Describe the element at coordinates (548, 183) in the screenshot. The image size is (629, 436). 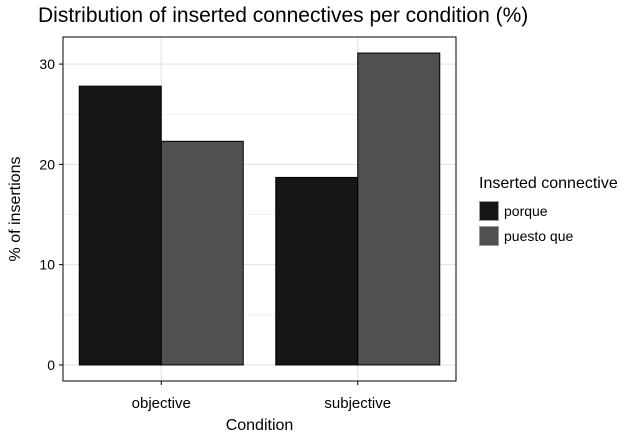
I see `legend-title: Inserted connective` at that location.